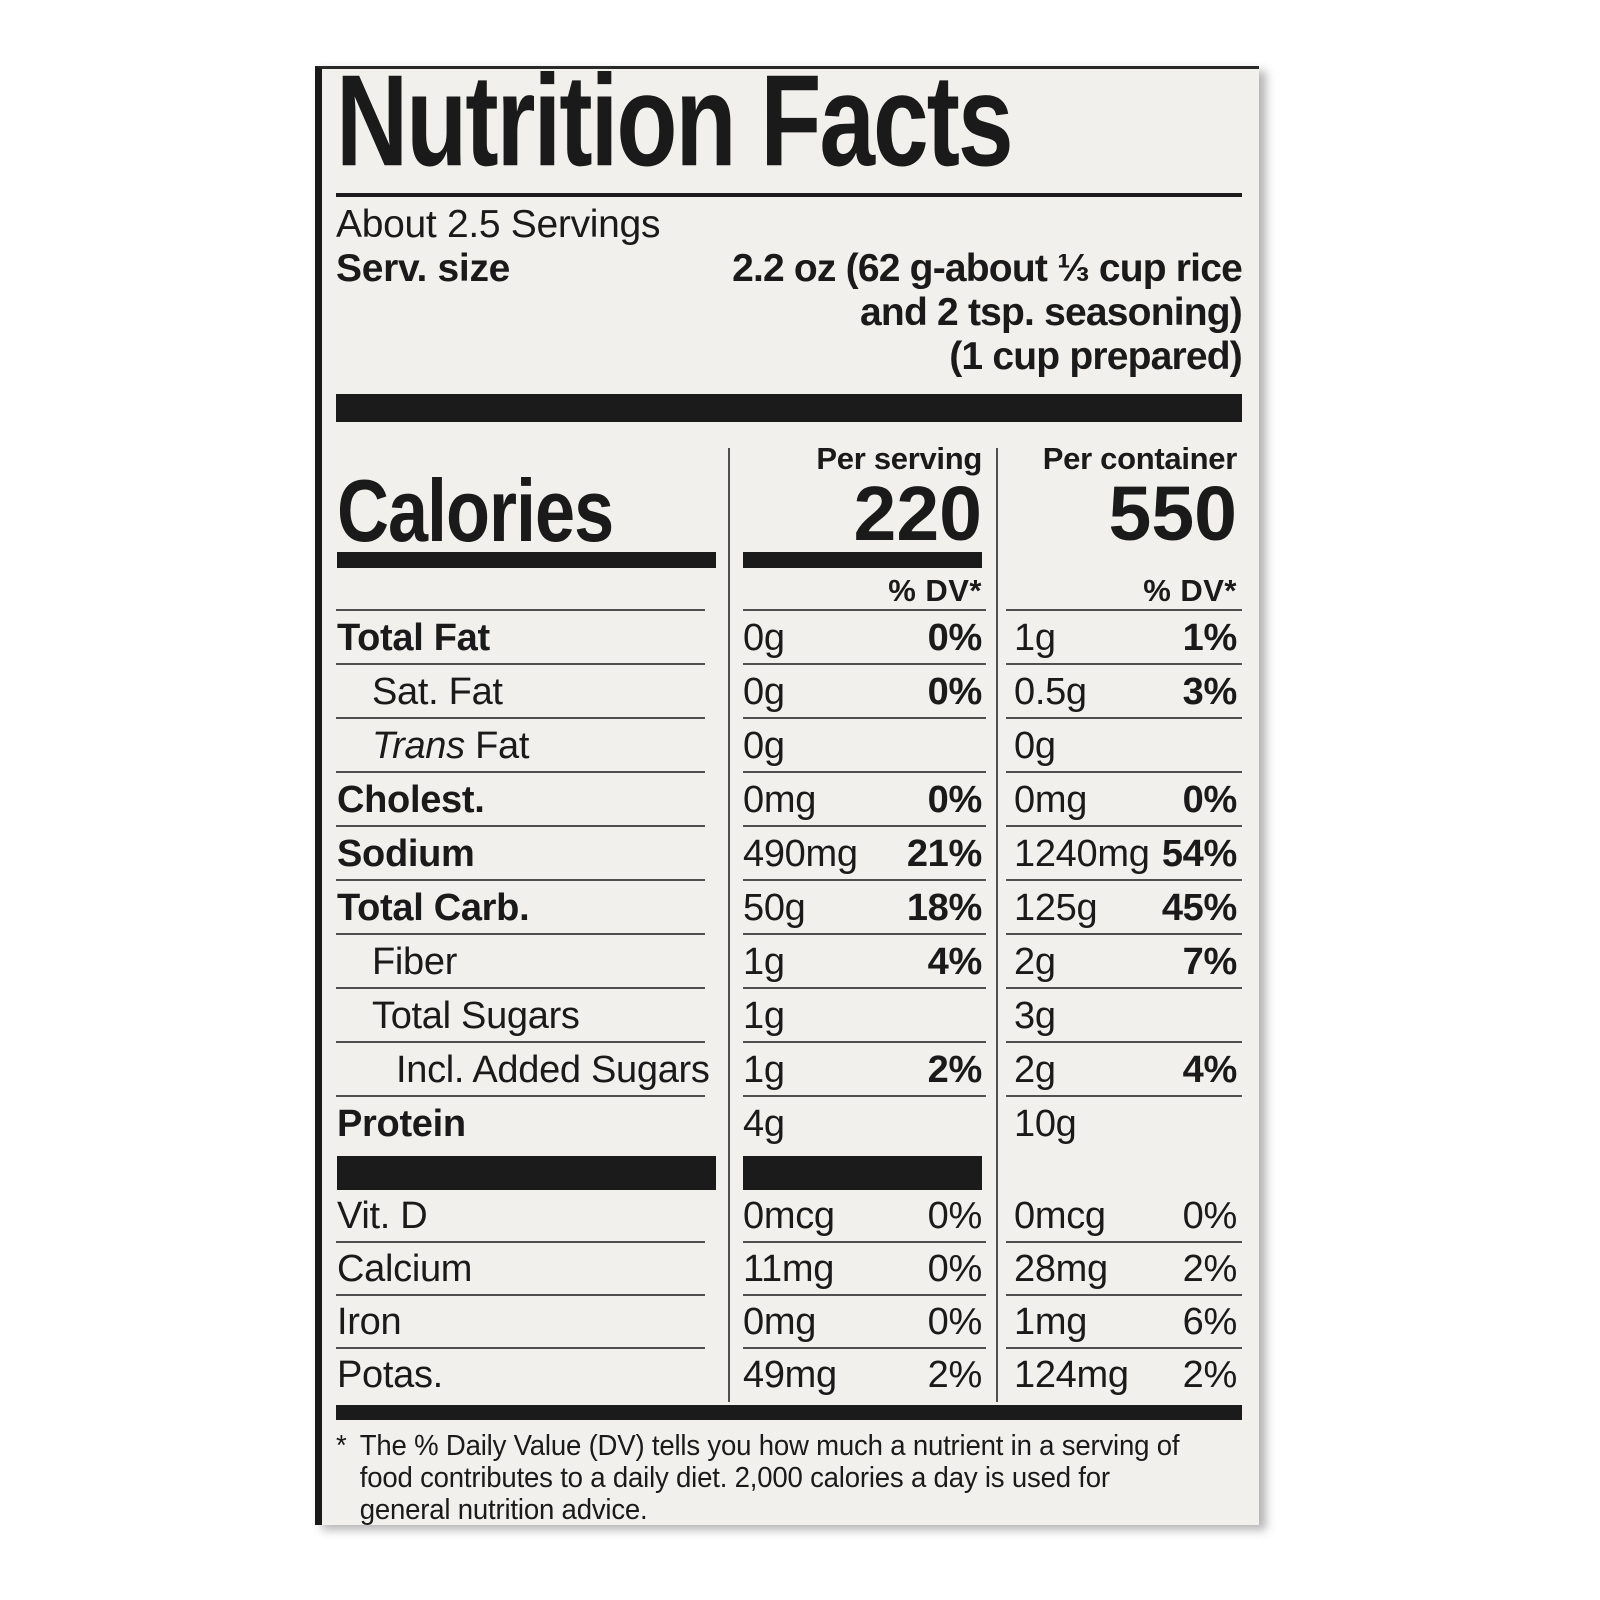  Describe the element at coordinates (862, 1016) in the screenshot. I see `per-serving-cell: 1g` at that location.